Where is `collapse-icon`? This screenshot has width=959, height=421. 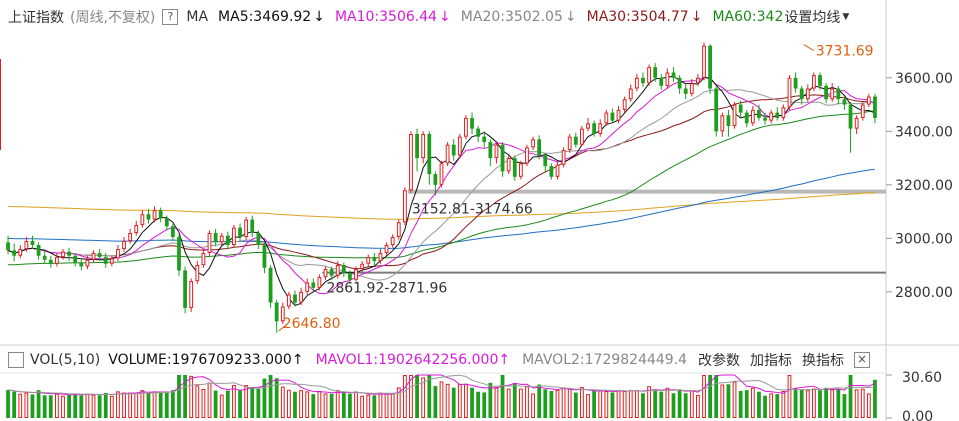
collapse-icon is located at coordinates (16, 360).